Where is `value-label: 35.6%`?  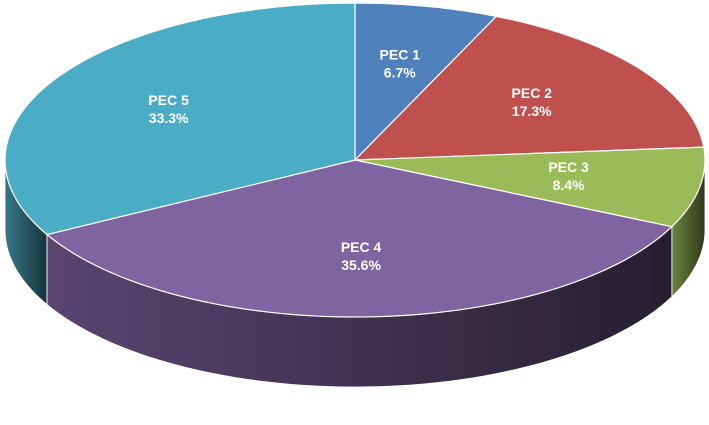
value-label: 35.6% is located at coordinates (361, 265).